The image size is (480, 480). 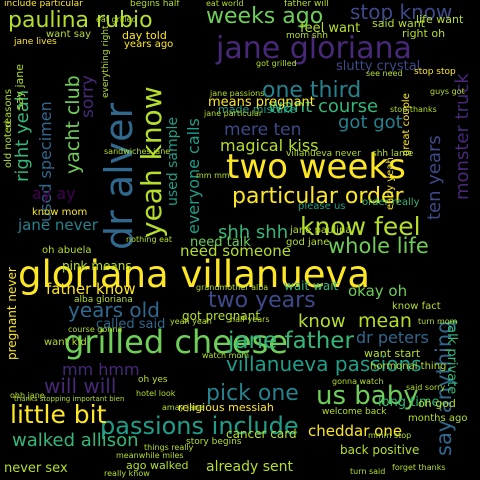 What do you see at coordinates (95, 329) in the screenshot?
I see `word-course-gonna: course gonna` at bounding box center [95, 329].